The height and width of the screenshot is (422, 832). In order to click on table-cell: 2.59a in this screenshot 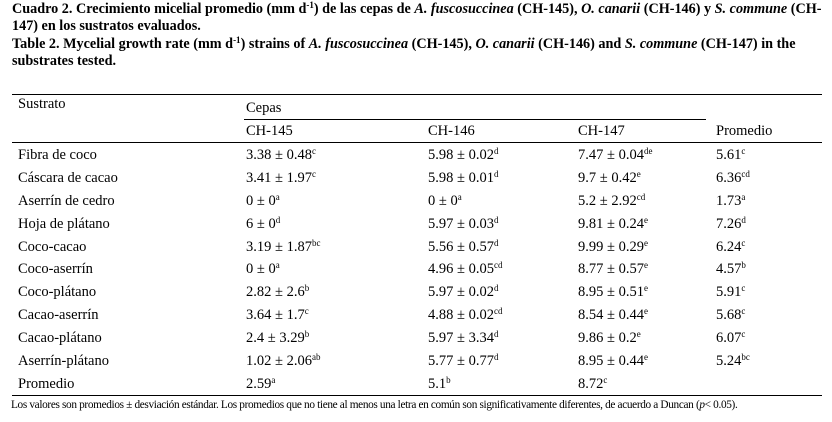, I will do `click(261, 383)`.